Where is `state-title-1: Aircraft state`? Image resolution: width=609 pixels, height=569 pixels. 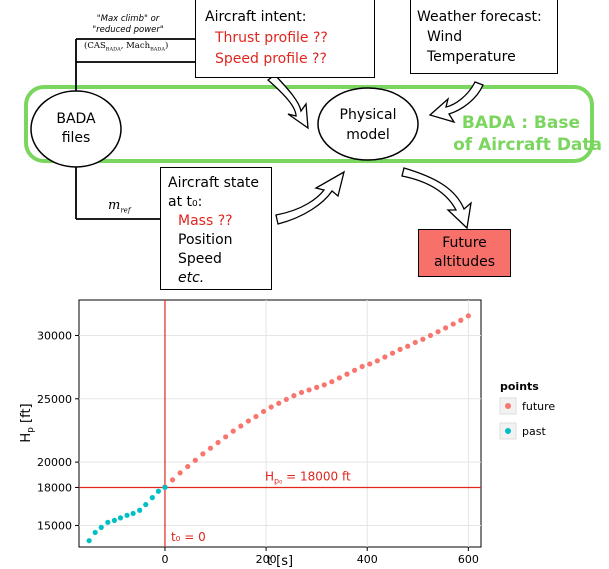
state-title-1: Aircraft state is located at coordinates (214, 183).